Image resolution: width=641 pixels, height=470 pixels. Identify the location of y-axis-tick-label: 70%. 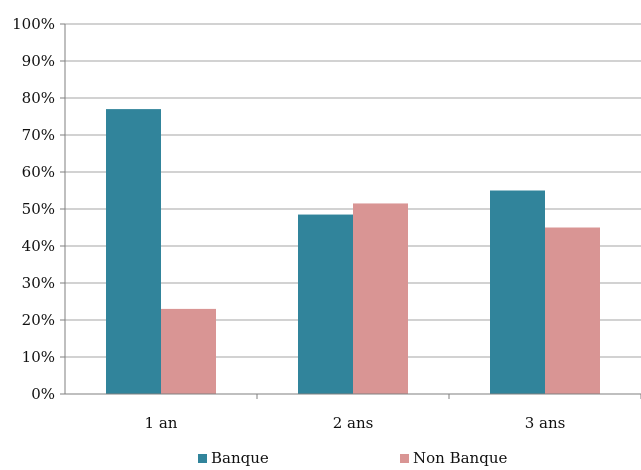
(38, 135).